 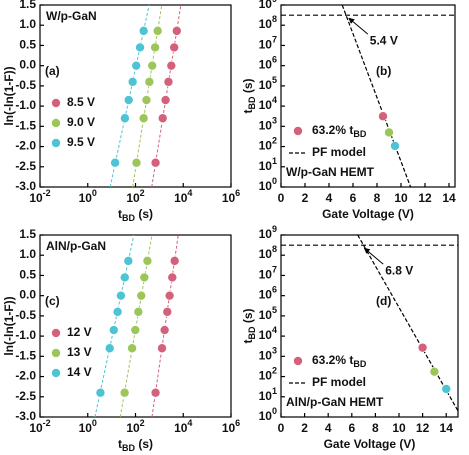 What do you see at coordinates (144, 214) in the screenshot?
I see `x-axis-label-part: (s)` at bounding box center [144, 214].